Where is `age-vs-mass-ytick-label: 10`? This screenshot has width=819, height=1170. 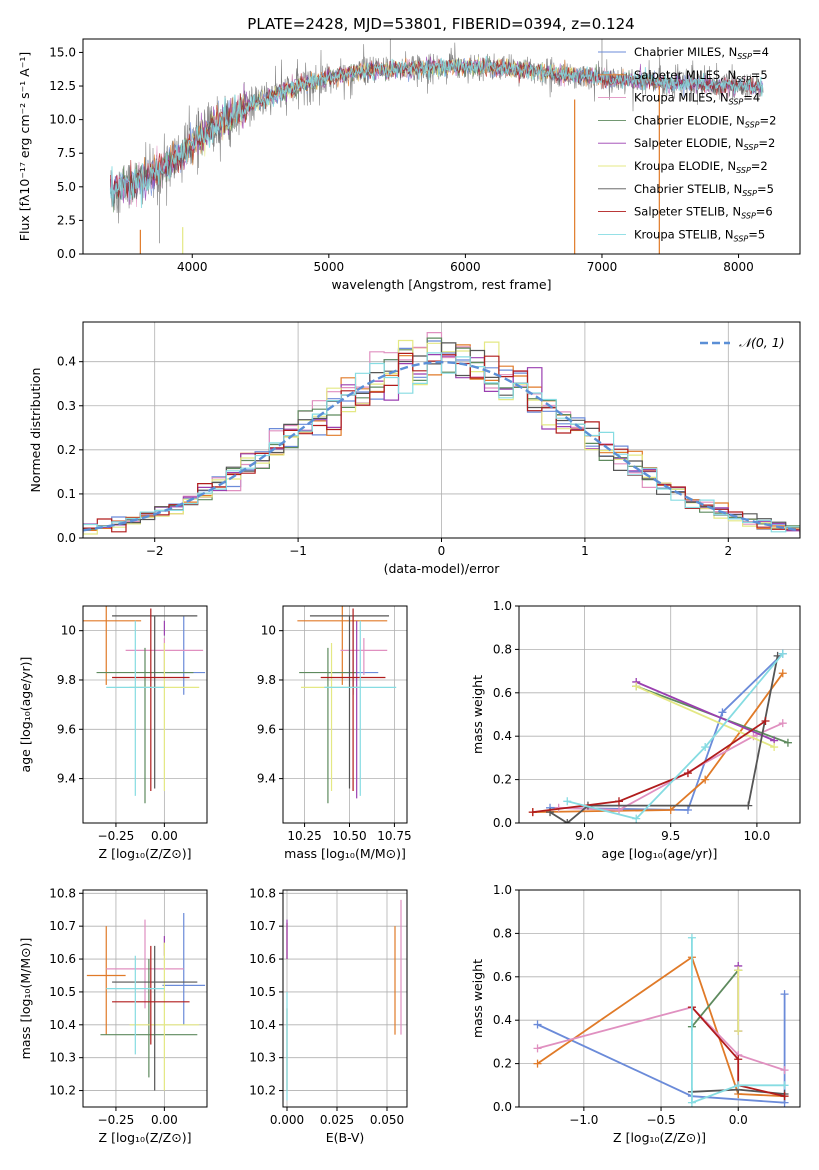 age-vs-mass-ytick-label: 10 is located at coordinates (268, 631).